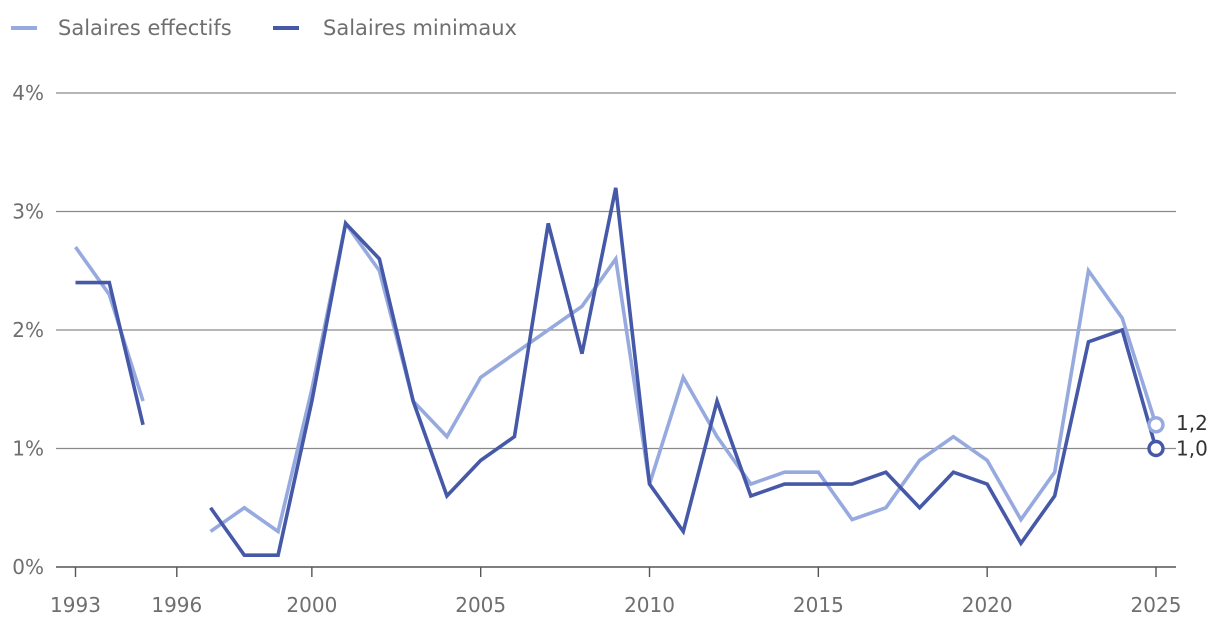  What do you see at coordinates (987, 605) in the screenshot?
I see `x-tick-label: 2020` at bounding box center [987, 605].